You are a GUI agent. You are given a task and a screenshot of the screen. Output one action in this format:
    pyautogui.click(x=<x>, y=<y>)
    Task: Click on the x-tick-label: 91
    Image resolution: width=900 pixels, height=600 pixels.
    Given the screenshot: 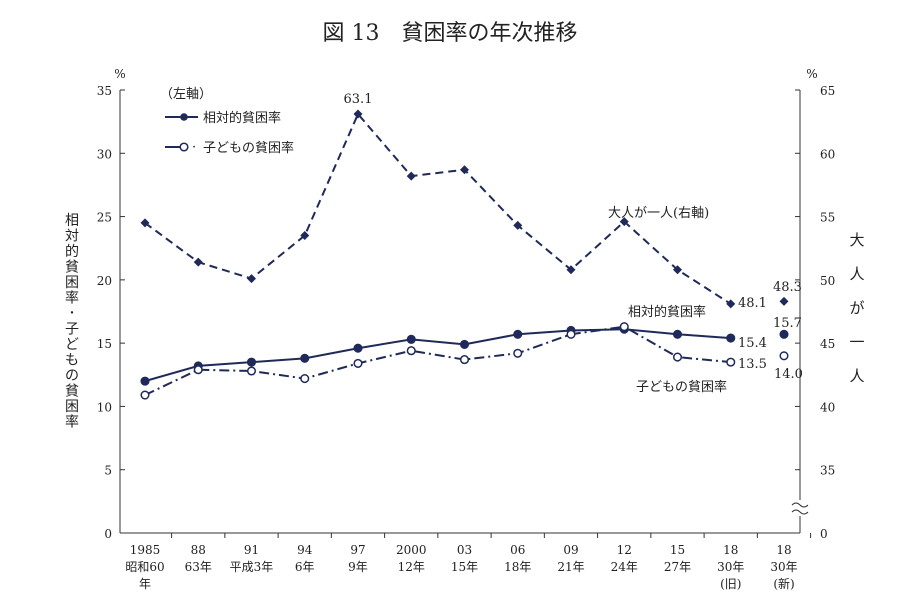 What is the action you would take?
    pyautogui.click(x=251, y=550)
    